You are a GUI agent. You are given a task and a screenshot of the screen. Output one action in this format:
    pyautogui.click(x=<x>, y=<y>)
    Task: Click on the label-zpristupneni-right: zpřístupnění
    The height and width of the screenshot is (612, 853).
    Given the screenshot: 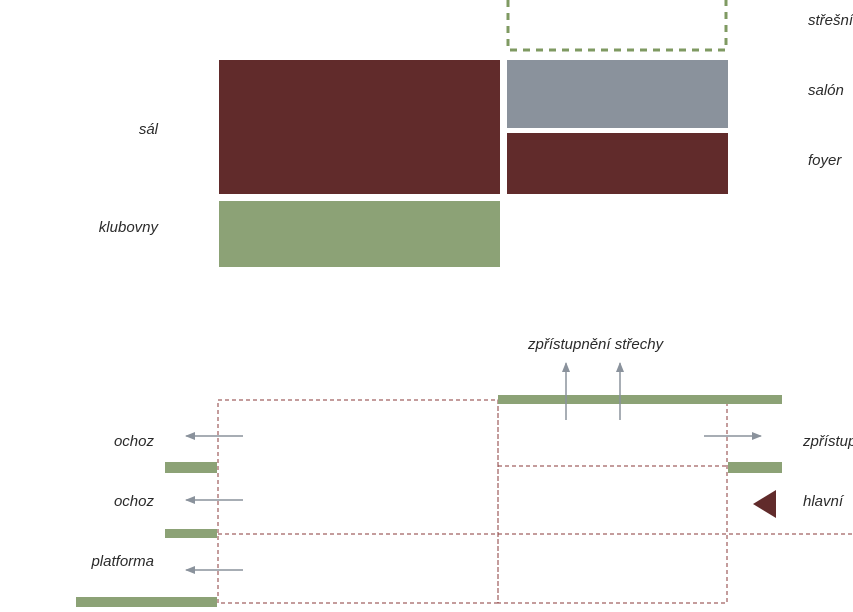 What is the action you would take?
    pyautogui.click(x=828, y=441)
    